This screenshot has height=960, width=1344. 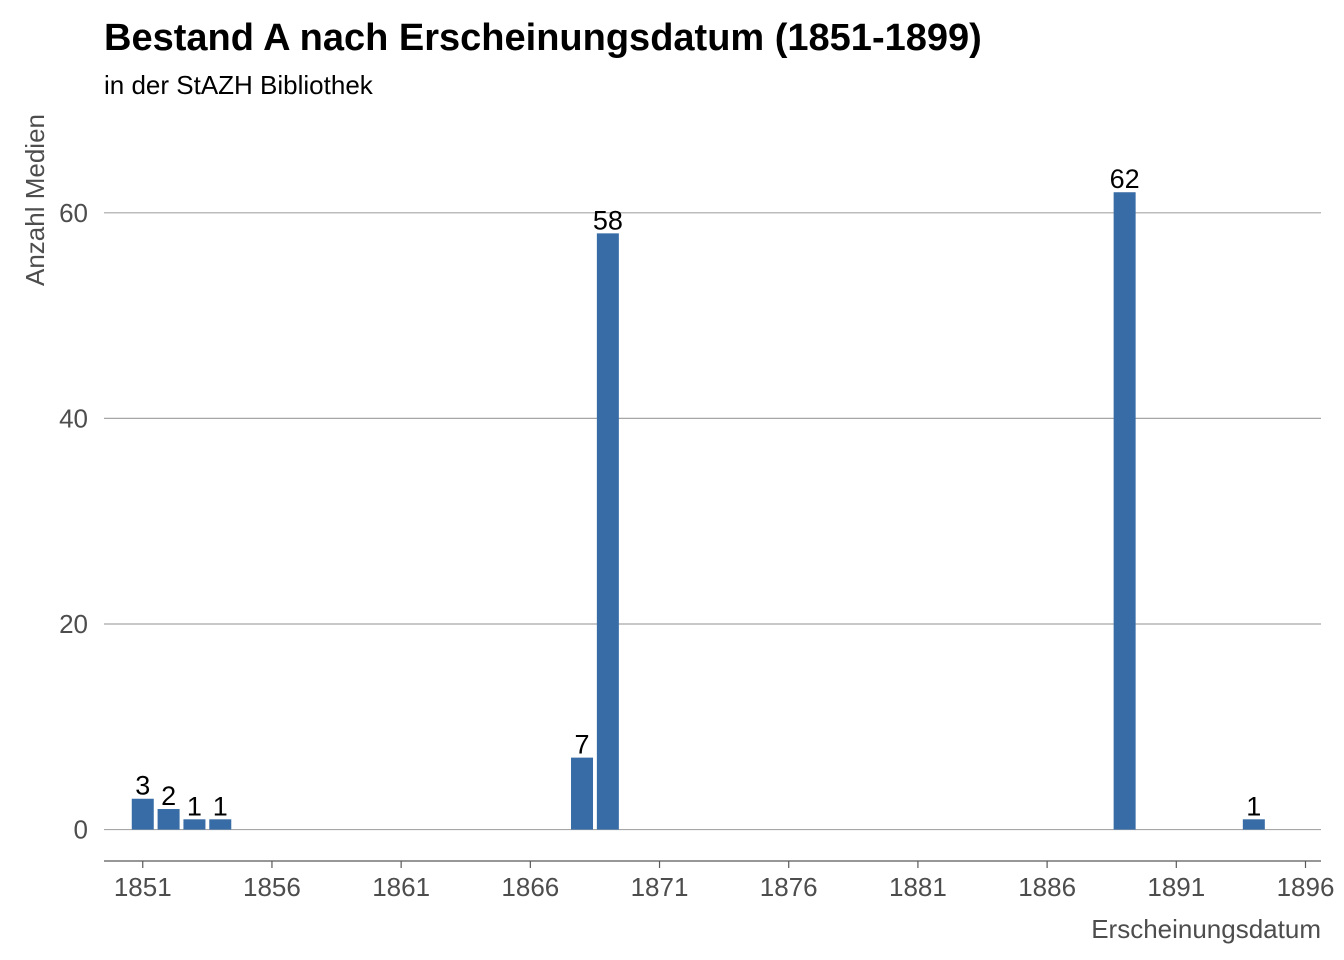 I want to click on y-axis-title: Anzahl Medien, so click(x=35, y=200).